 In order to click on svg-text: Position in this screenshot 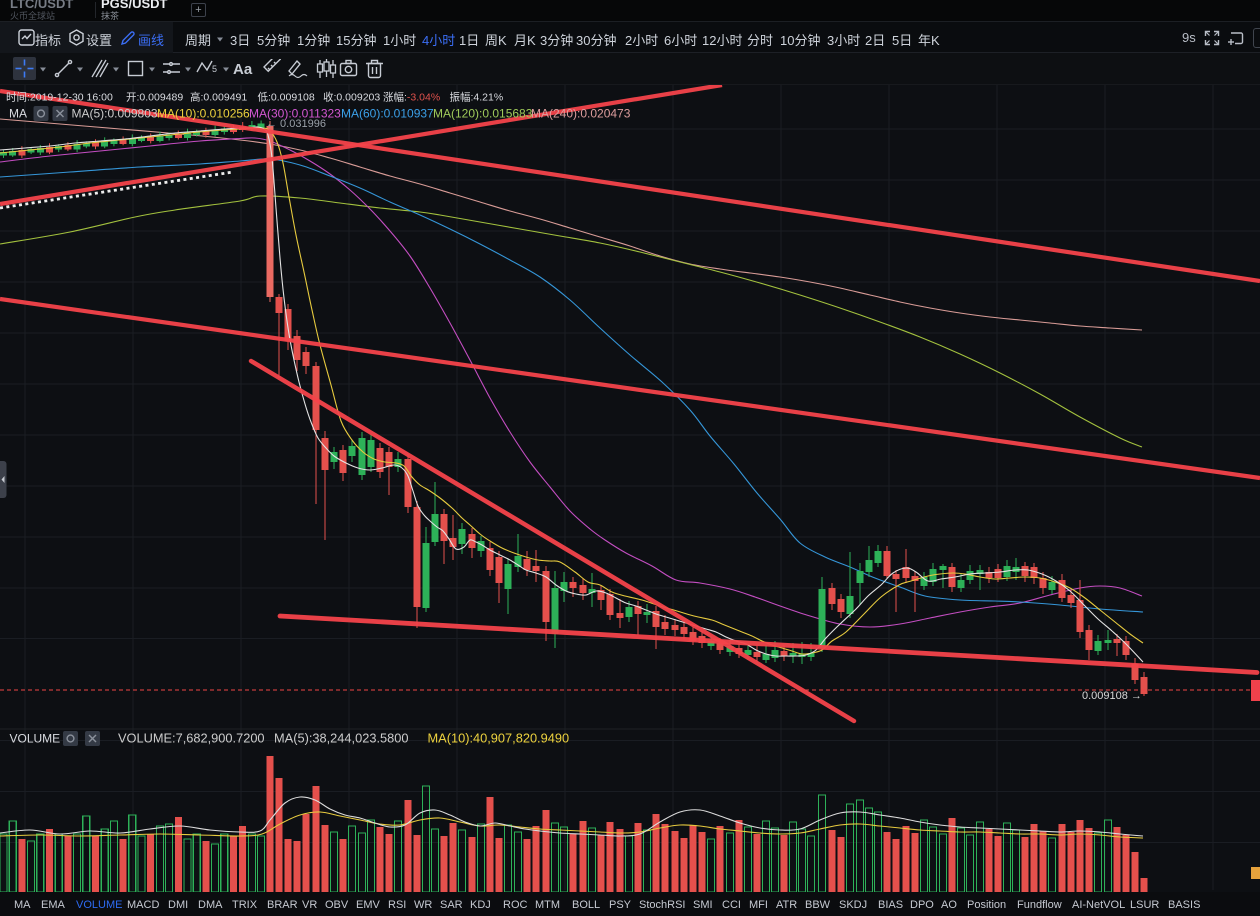, I will do `click(986, 905)`.